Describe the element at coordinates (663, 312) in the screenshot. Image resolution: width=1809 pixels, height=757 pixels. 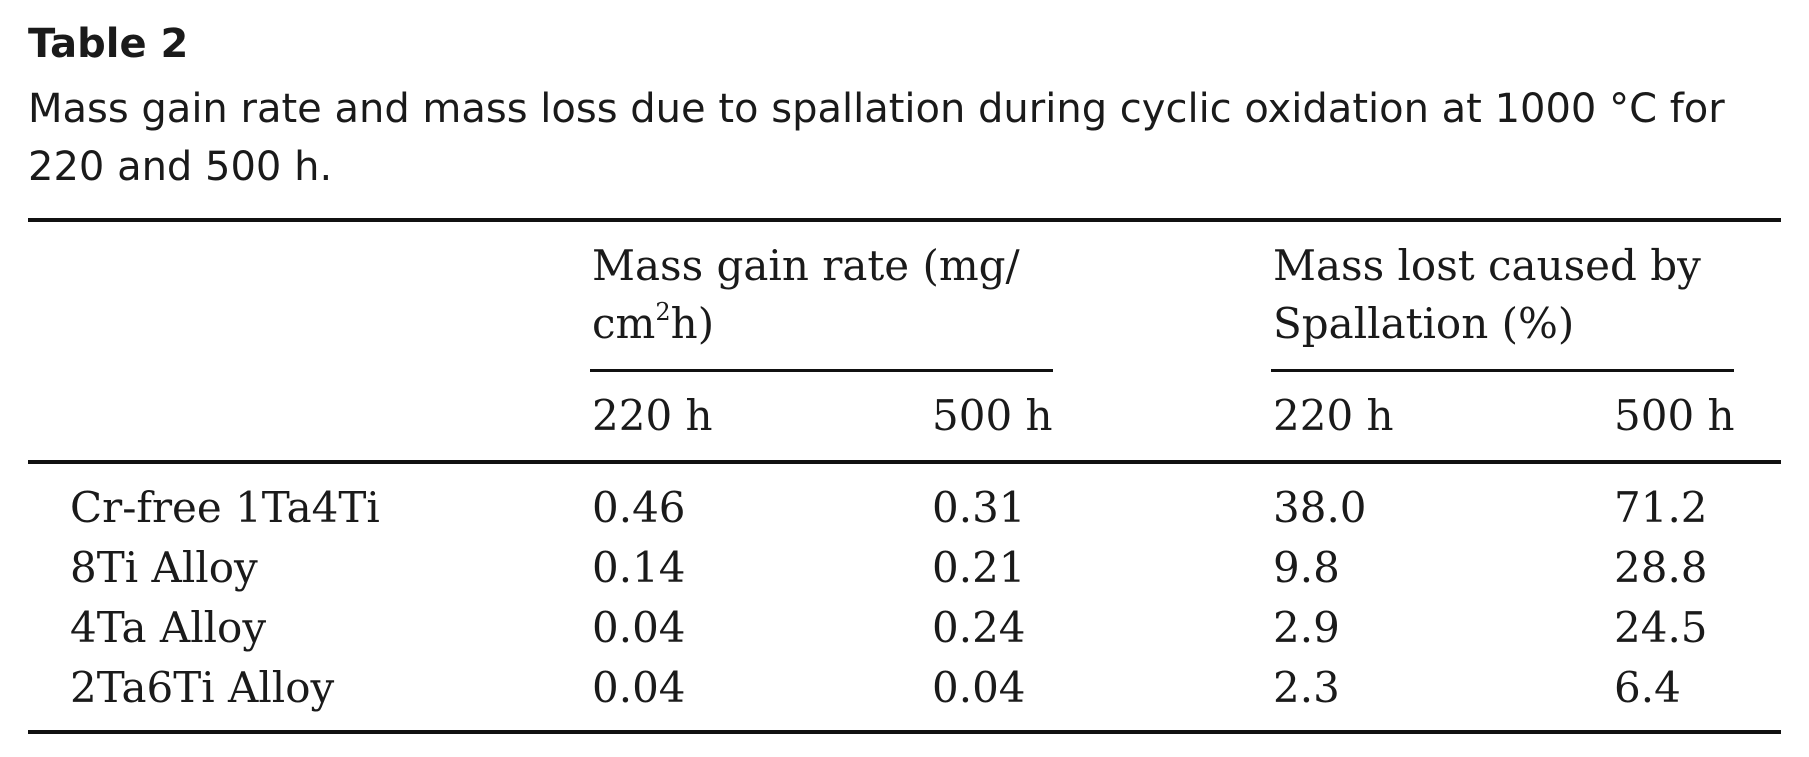
I see `unit-superscript: 2` at that location.